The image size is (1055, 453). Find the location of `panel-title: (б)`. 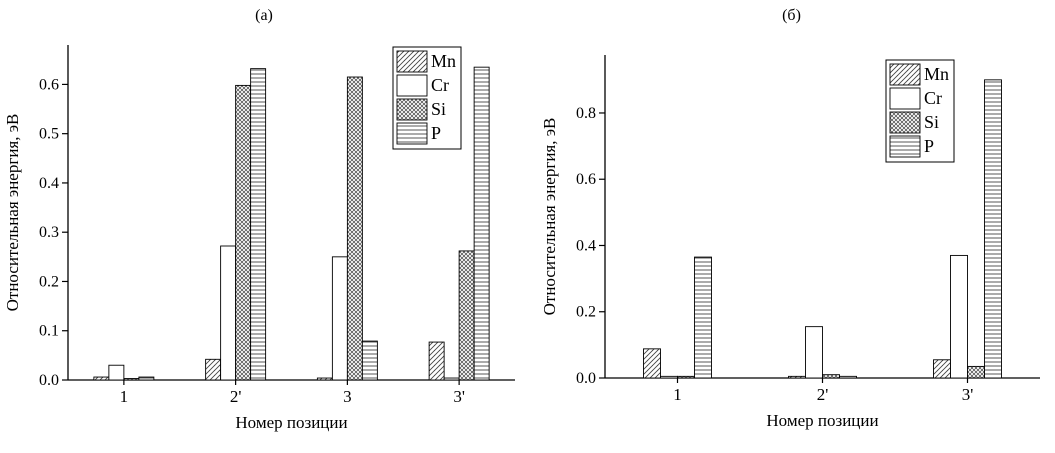

panel-title: (б) is located at coordinates (791, 15).